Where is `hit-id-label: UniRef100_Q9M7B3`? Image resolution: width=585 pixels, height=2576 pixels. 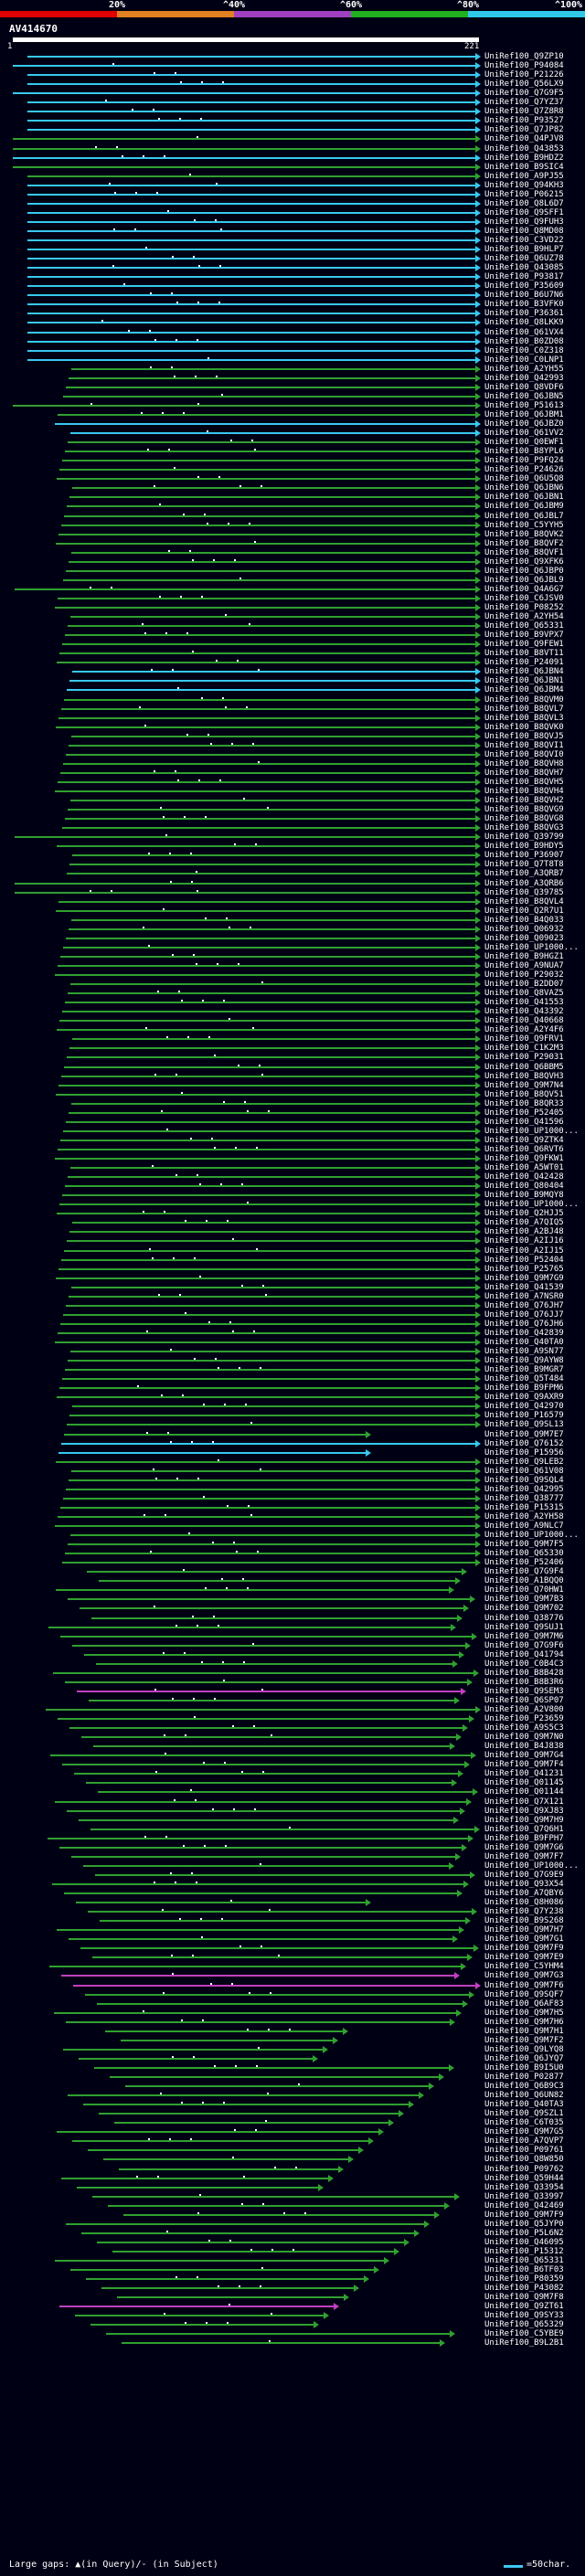 hit-id-label: UniRef100_Q9M7B3 is located at coordinates (524, 1600).